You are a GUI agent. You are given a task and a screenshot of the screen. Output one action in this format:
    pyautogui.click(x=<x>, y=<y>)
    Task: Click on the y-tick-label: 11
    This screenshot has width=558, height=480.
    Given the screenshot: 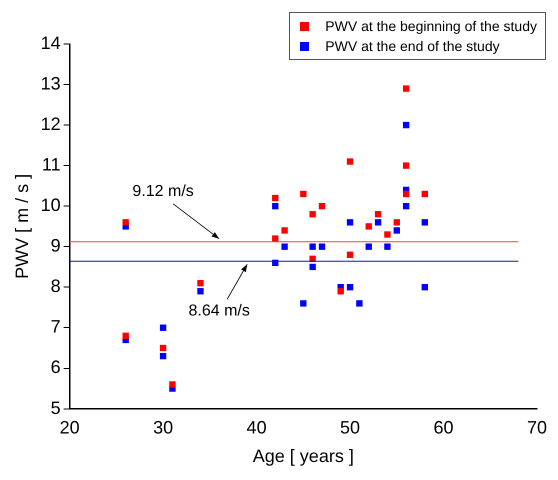 What is the action you would take?
    pyautogui.click(x=51, y=164)
    